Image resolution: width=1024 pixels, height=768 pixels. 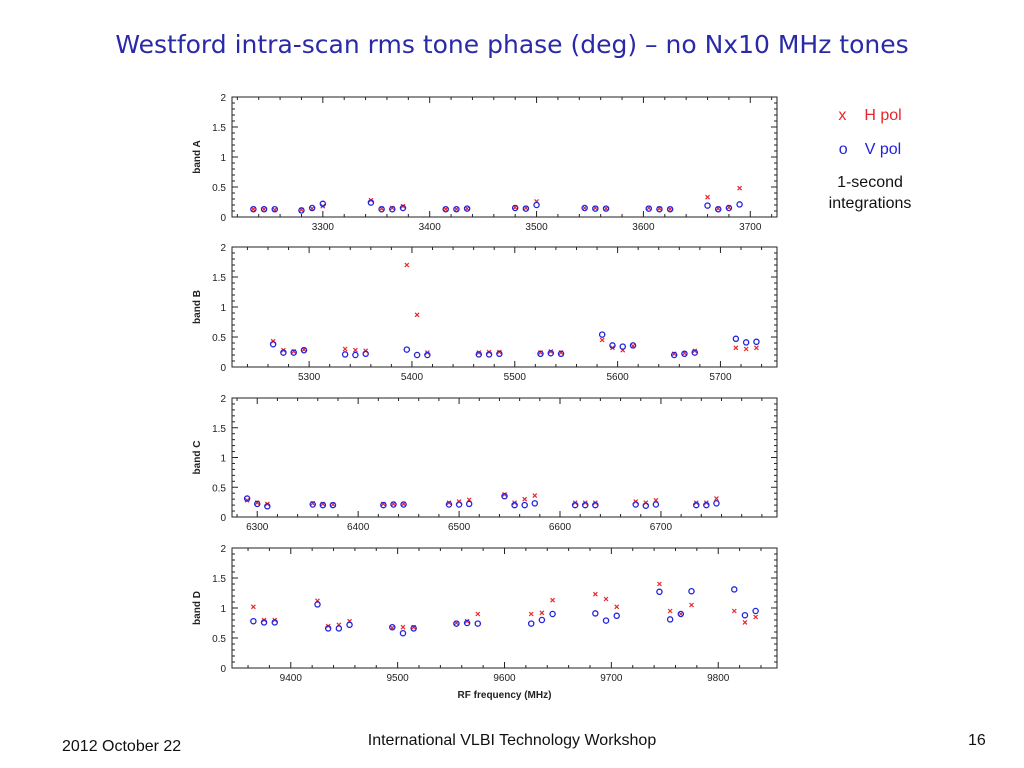 What do you see at coordinates (512, 740) in the screenshot?
I see `footer-center: International VLBI Technology Workshop` at bounding box center [512, 740].